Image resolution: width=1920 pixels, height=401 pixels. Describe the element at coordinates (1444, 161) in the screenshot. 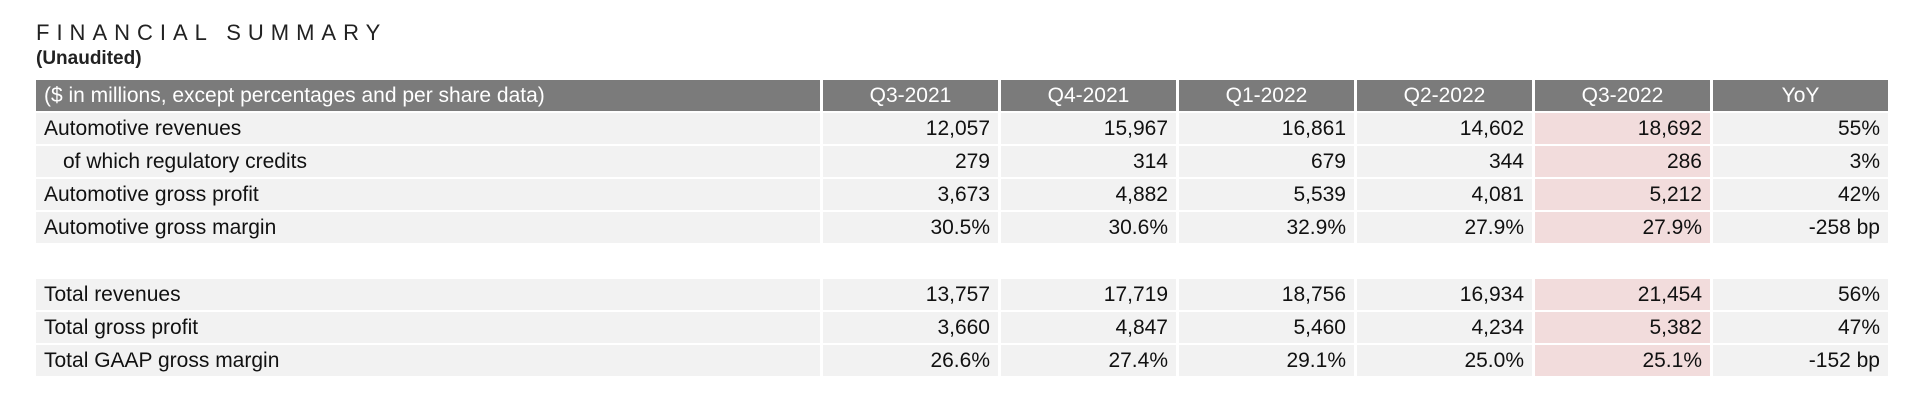

I see `table-cell: 344` at that location.